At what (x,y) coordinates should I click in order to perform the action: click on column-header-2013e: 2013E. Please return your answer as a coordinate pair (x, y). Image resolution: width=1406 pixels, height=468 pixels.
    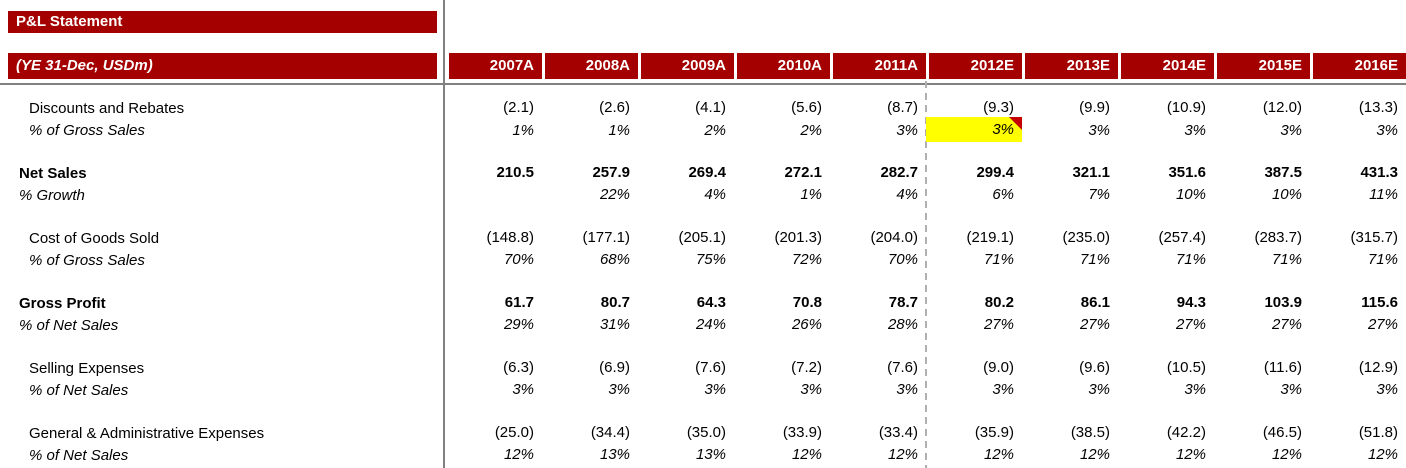
    Looking at the image, I should click on (1070, 66).